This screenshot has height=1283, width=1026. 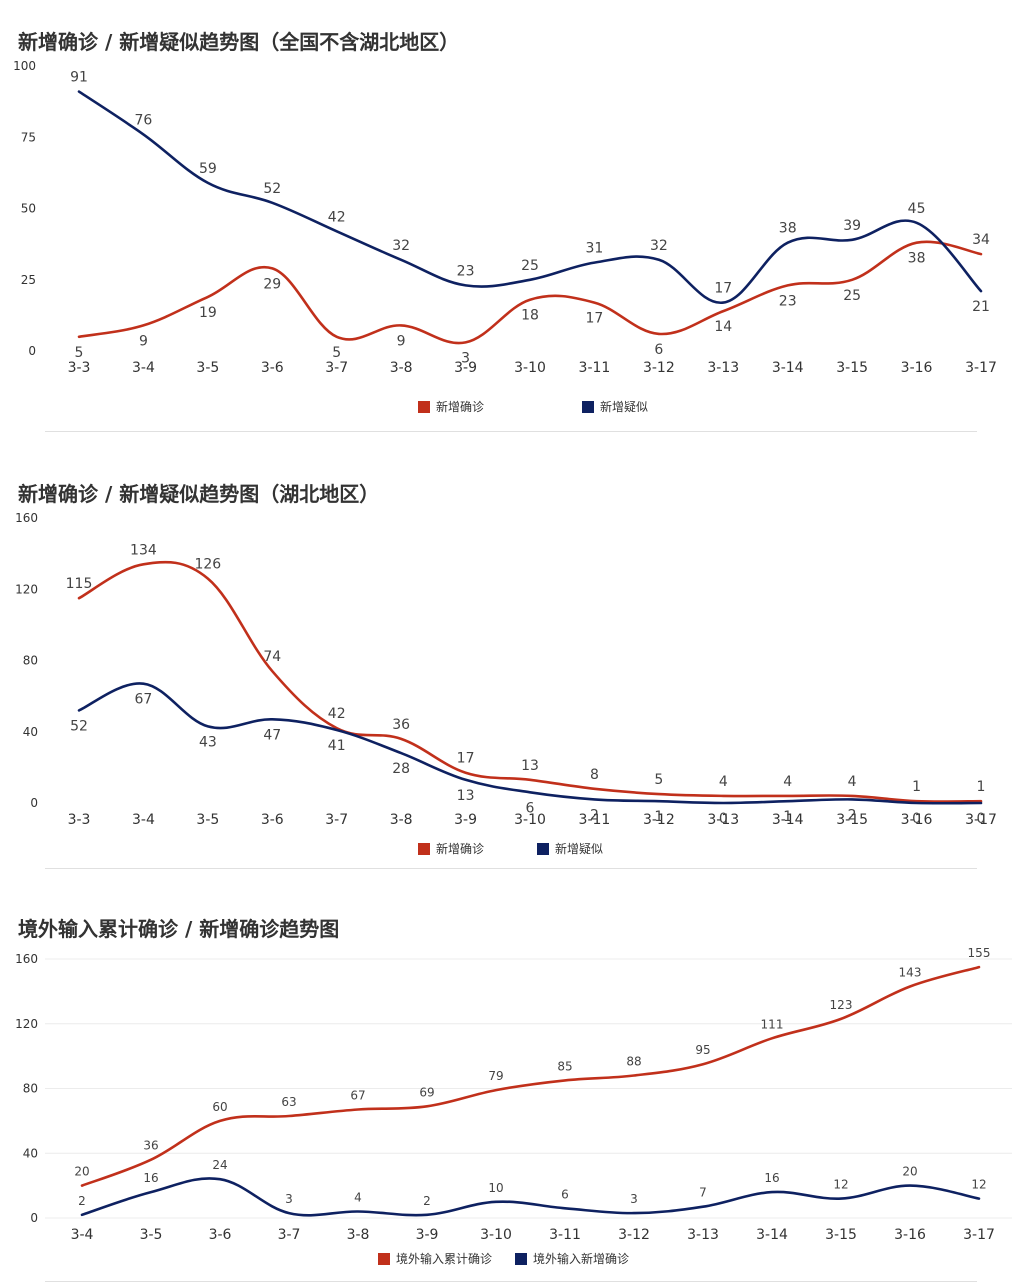 What do you see at coordinates (426, 1092) in the screenshot?
I see `data-label: 69` at bounding box center [426, 1092].